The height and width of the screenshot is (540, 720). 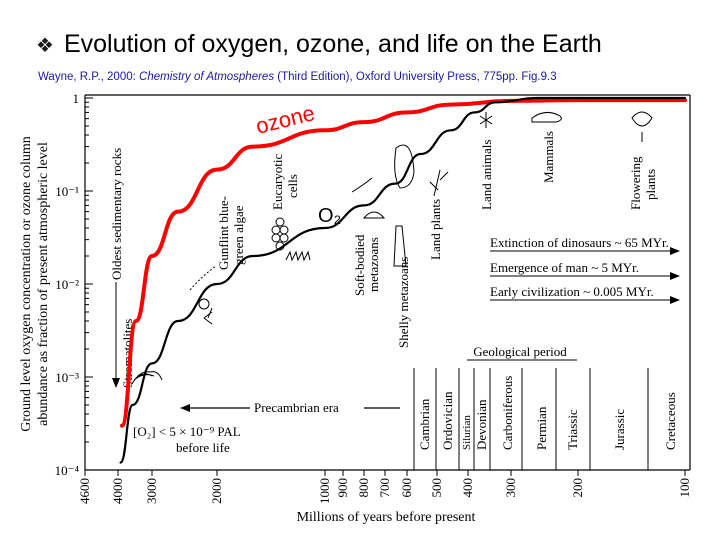 I want to click on period-devonian: Devonian, so click(x=481, y=424).